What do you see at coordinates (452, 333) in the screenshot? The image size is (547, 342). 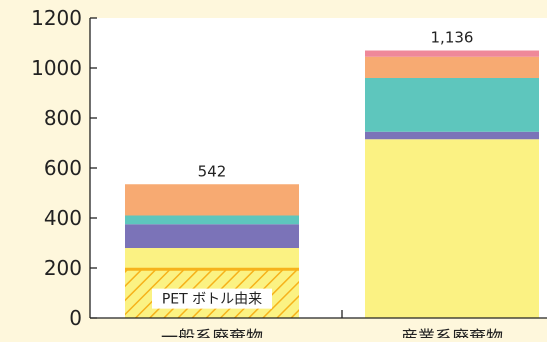 I see `x-category-label: 産業系廃棄物` at bounding box center [452, 333].